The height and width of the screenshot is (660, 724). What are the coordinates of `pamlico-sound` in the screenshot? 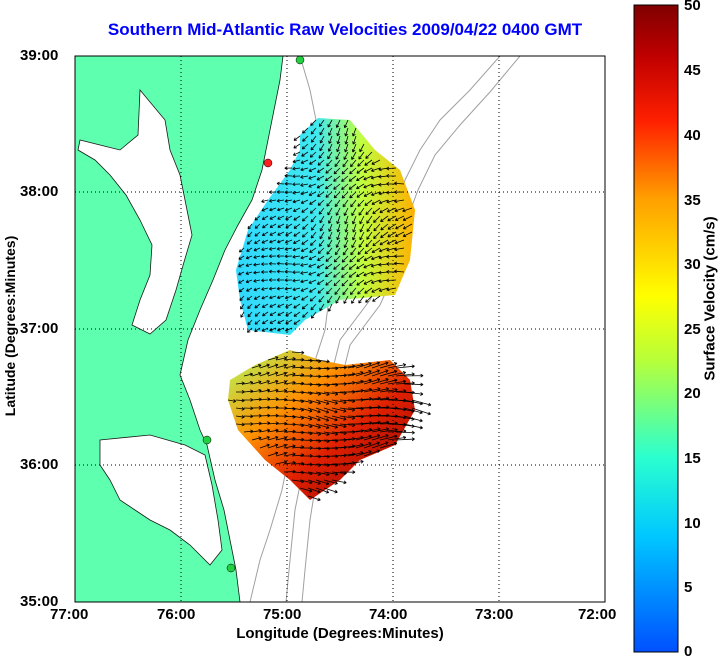 It's located at (161, 500).